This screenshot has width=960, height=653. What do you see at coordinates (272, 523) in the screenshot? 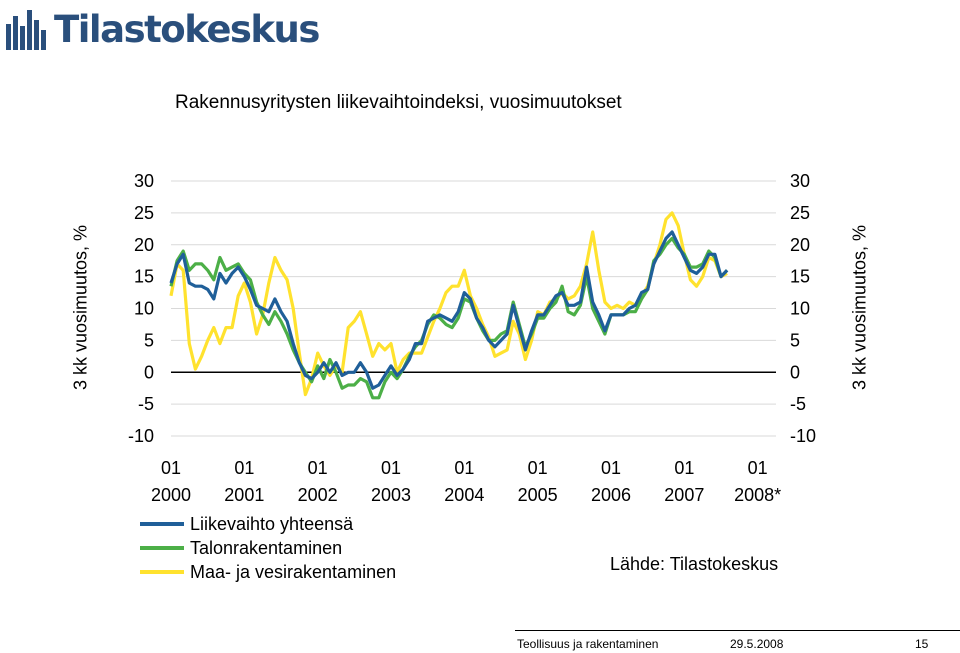
I see `legend-label: Liikevaihto yhteensä` at bounding box center [272, 523].